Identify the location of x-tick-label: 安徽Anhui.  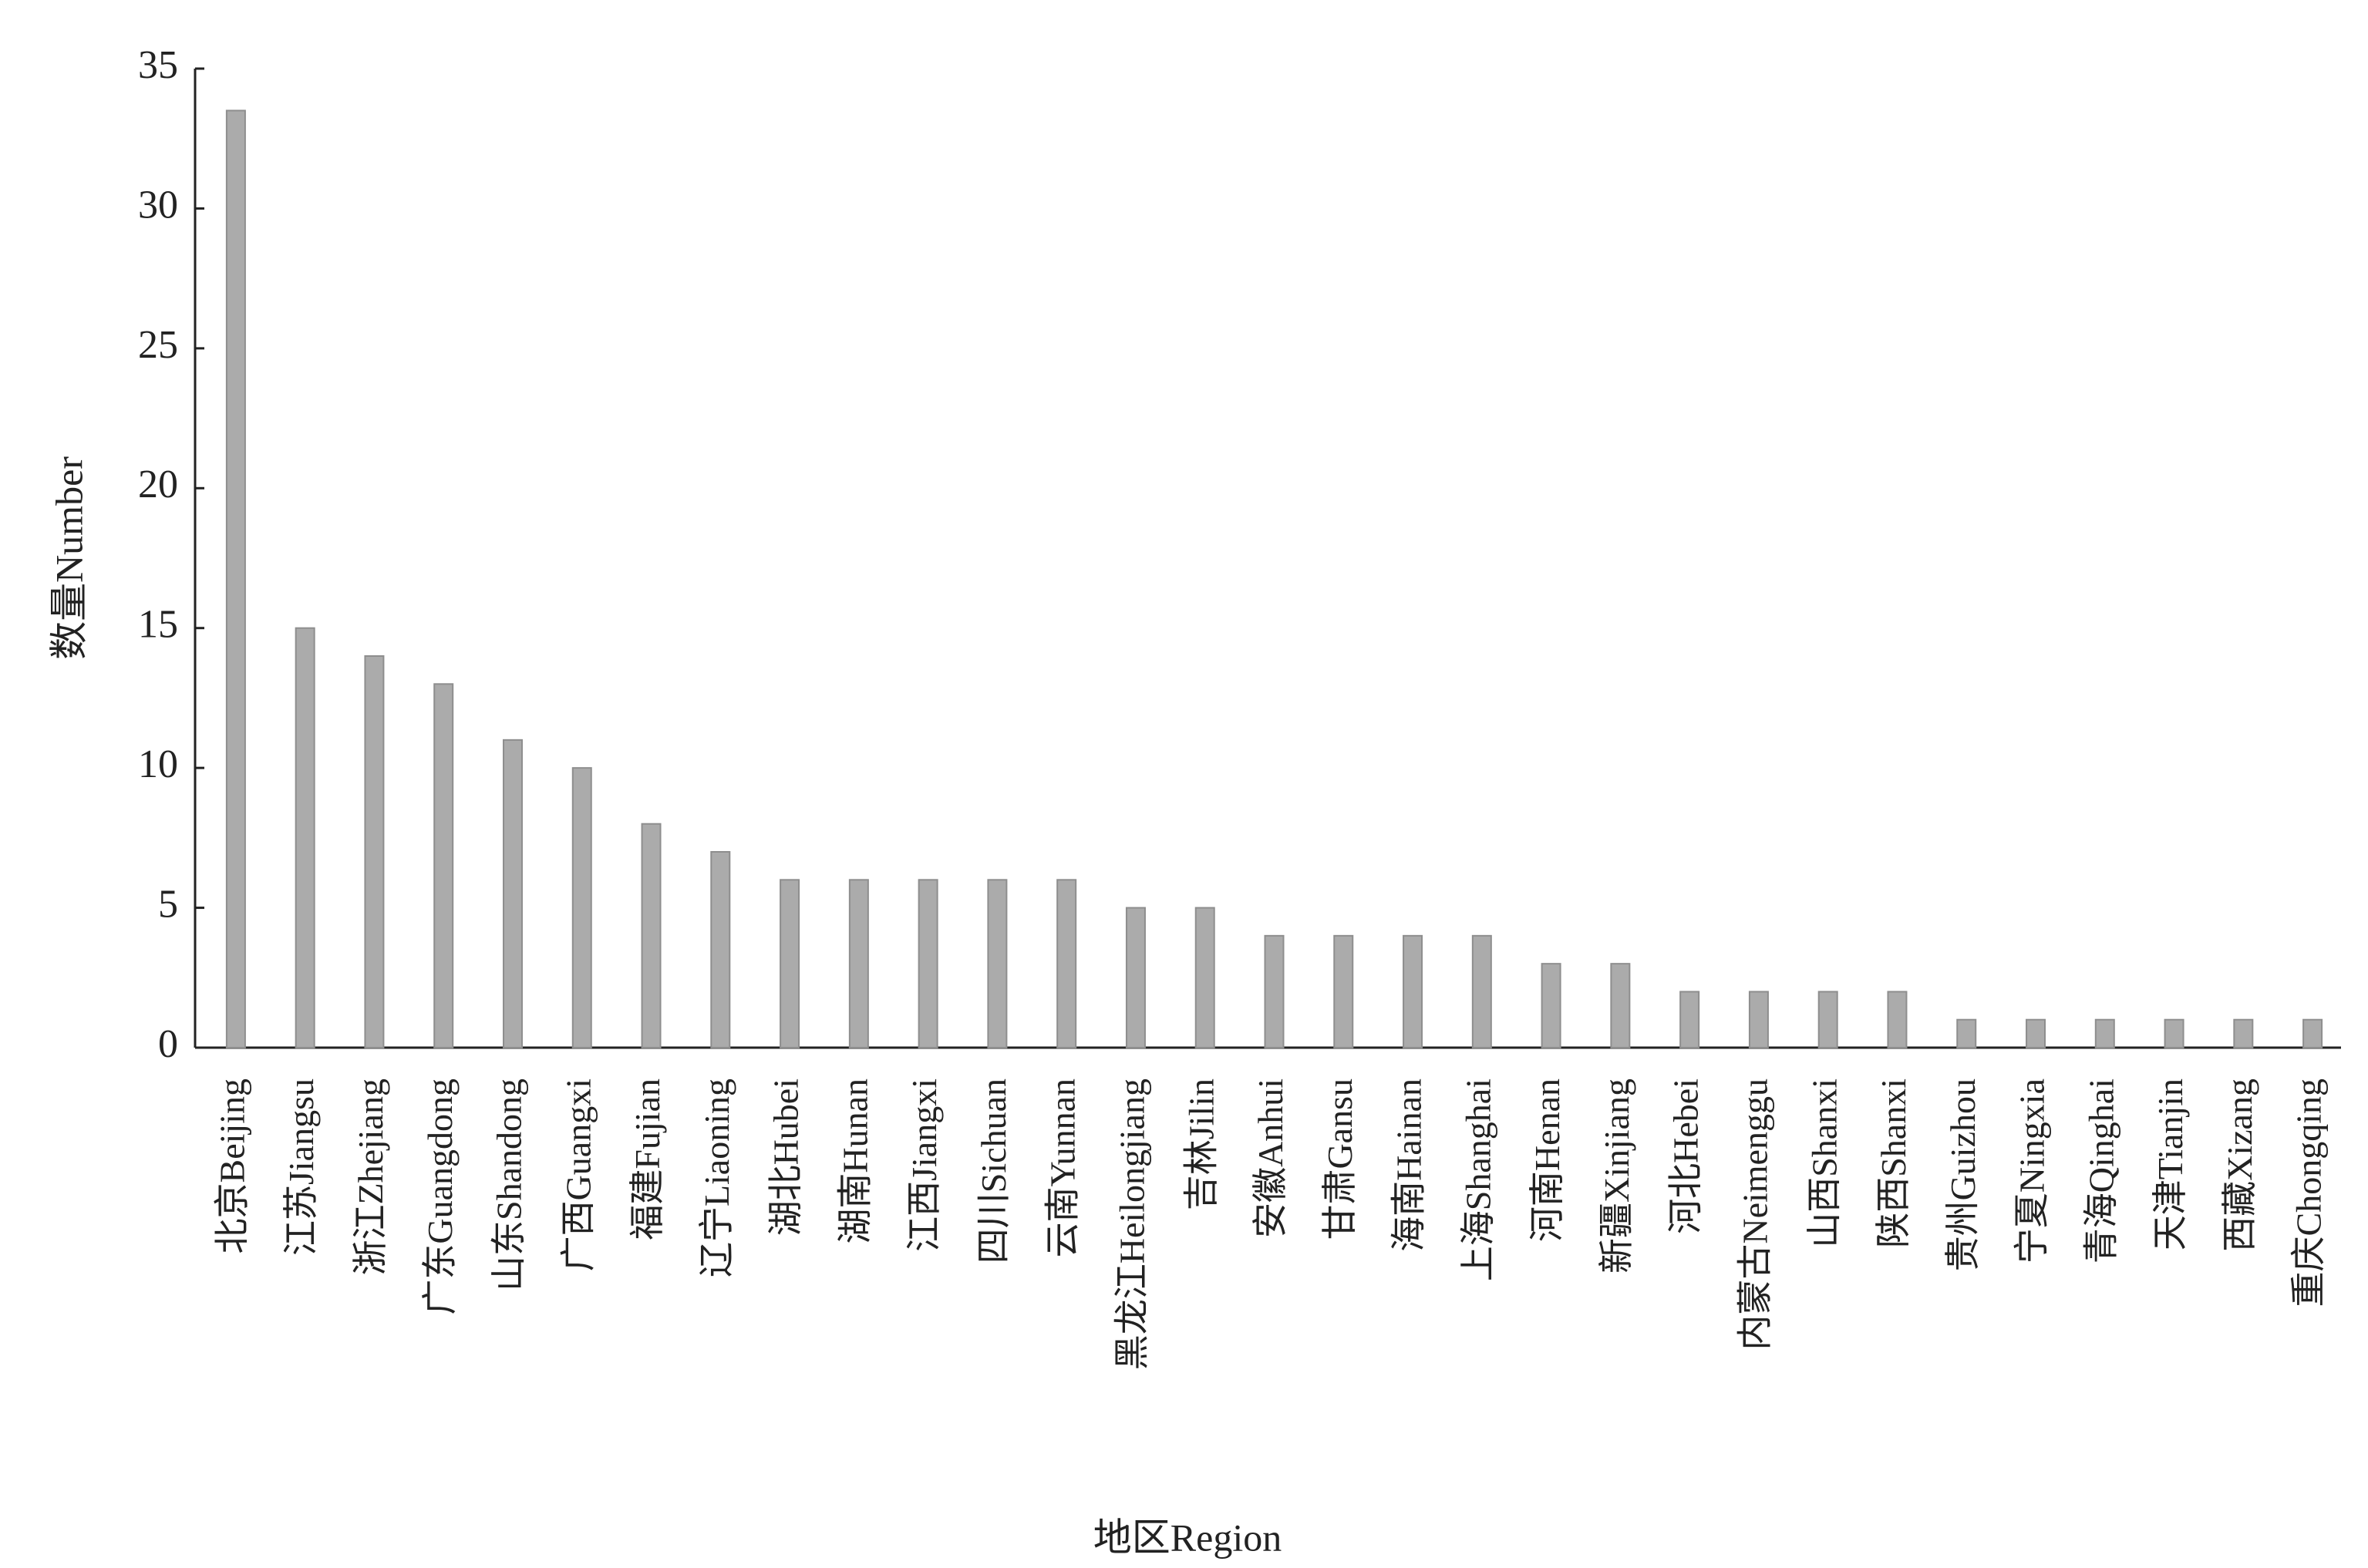
(1270, 1158).